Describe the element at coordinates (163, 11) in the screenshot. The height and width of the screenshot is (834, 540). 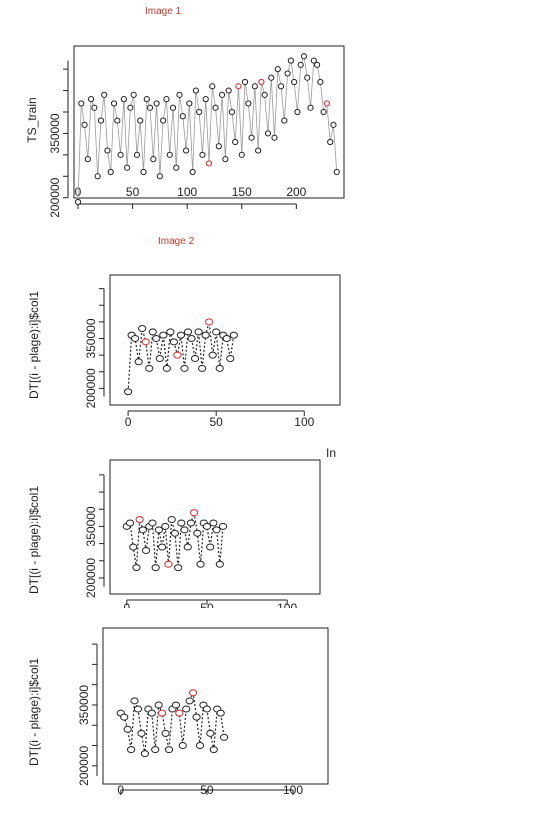
I see `caption-image-1: Image 1` at that location.